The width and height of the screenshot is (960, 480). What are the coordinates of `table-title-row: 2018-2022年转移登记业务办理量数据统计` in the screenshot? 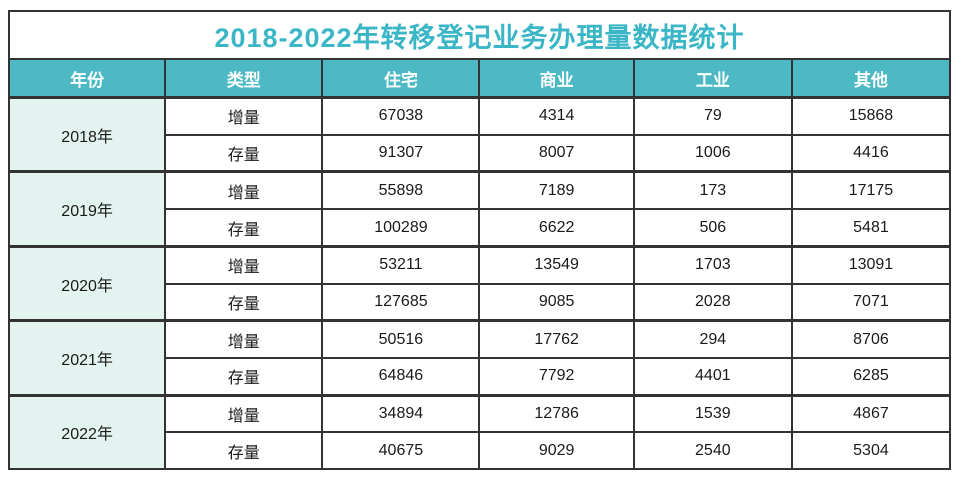 It's located at (479, 35).